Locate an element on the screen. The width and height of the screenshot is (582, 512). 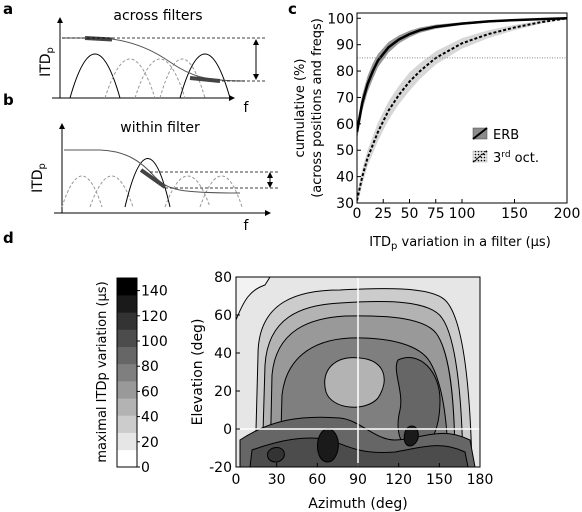
x-tick-label: 200 is located at coordinates (567, 214).